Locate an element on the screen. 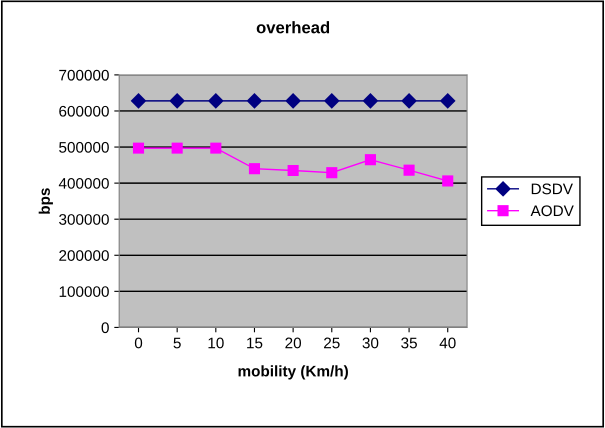  x-tick-label: 20 is located at coordinates (293, 343).